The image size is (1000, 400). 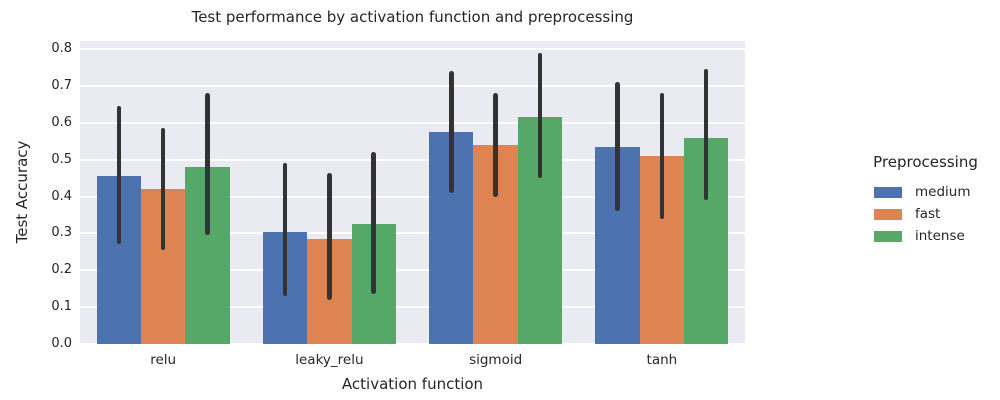 I want to click on x-tick-label-relu: relu, so click(x=163, y=360).